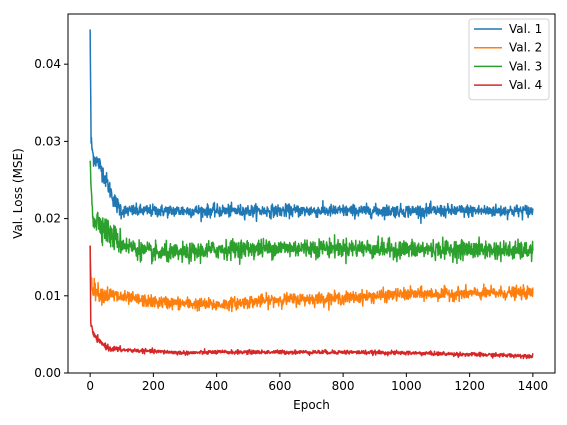 Image resolution: width=567 pixels, height=425 pixels. Describe the element at coordinates (47, 64) in the screenshot. I see `y-tick-label: 0.04` at that location.